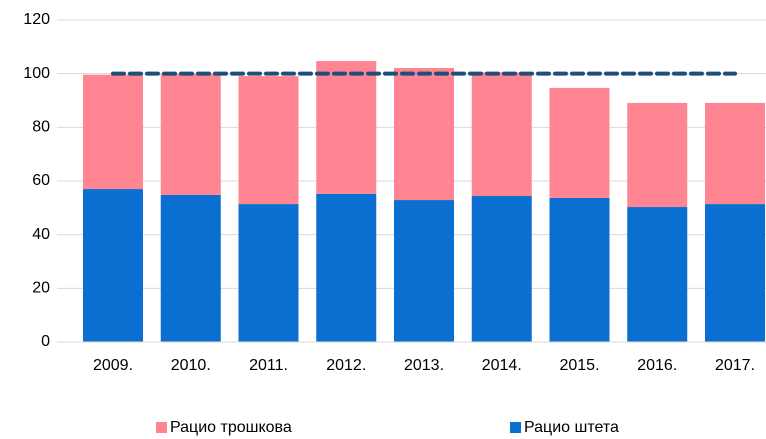  Describe the element at coordinates (41, 288) in the screenshot. I see `y-tick-label: 20` at that location.